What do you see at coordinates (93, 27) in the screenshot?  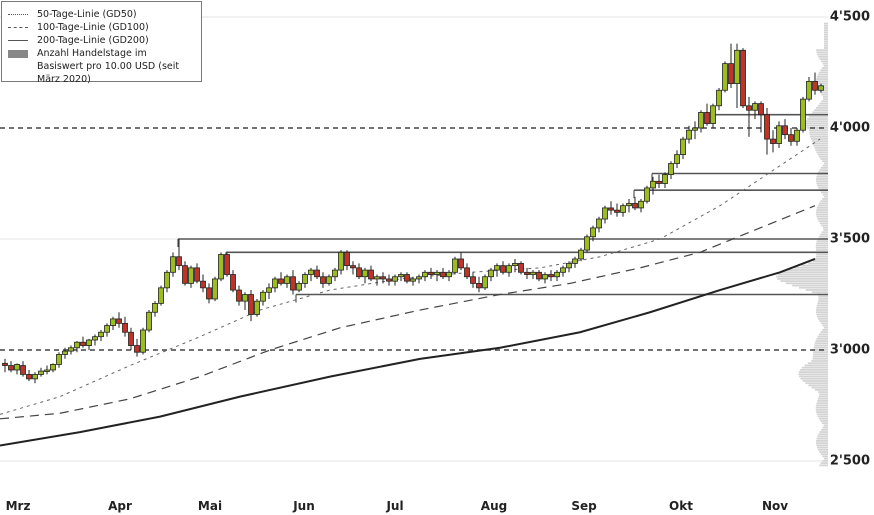 I see `legend-label: 100-Tage-Linie (GD100)` at bounding box center [93, 27].